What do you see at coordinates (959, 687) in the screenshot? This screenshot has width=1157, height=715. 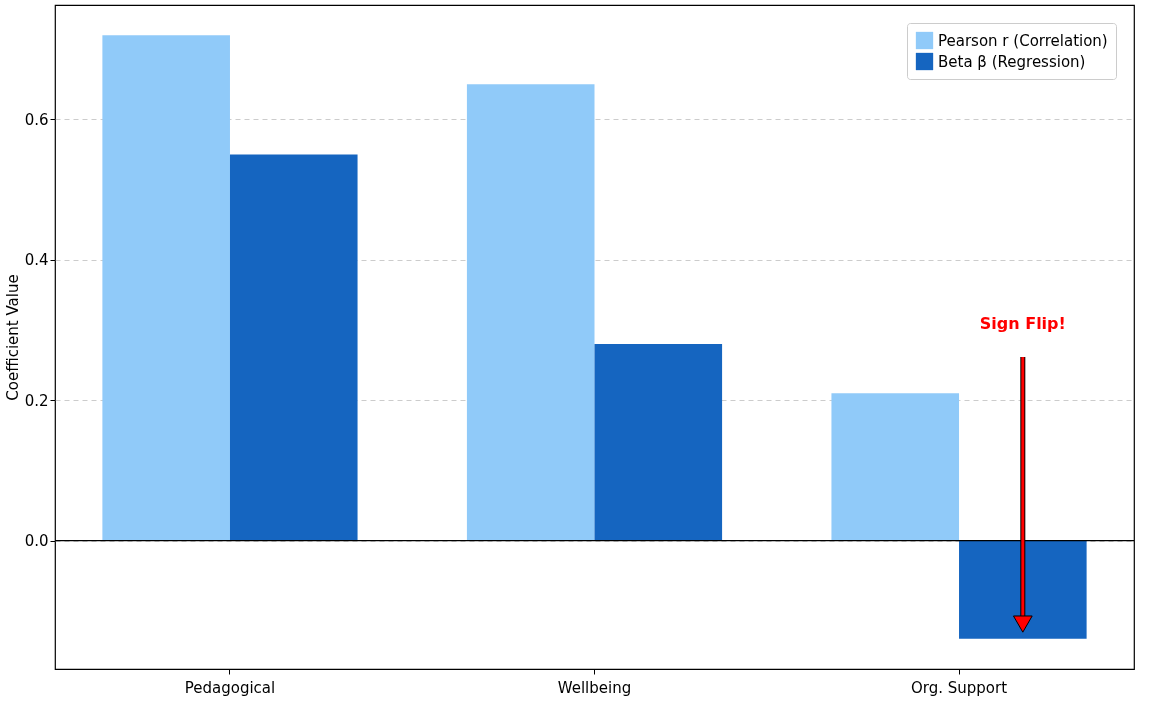 I see `x-tick-label: Org. Support` at bounding box center [959, 687].